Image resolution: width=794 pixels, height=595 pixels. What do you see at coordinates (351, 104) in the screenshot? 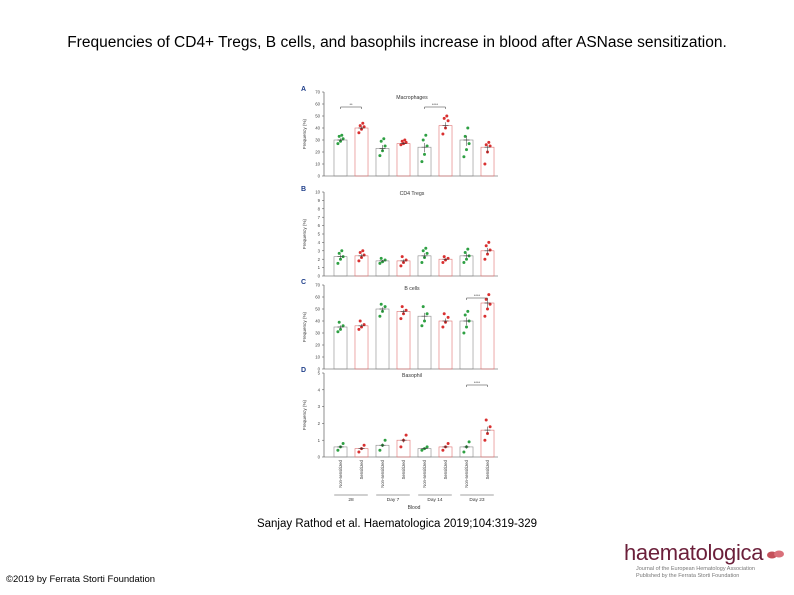
I see `significance-label: **` at bounding box center [351, 104].